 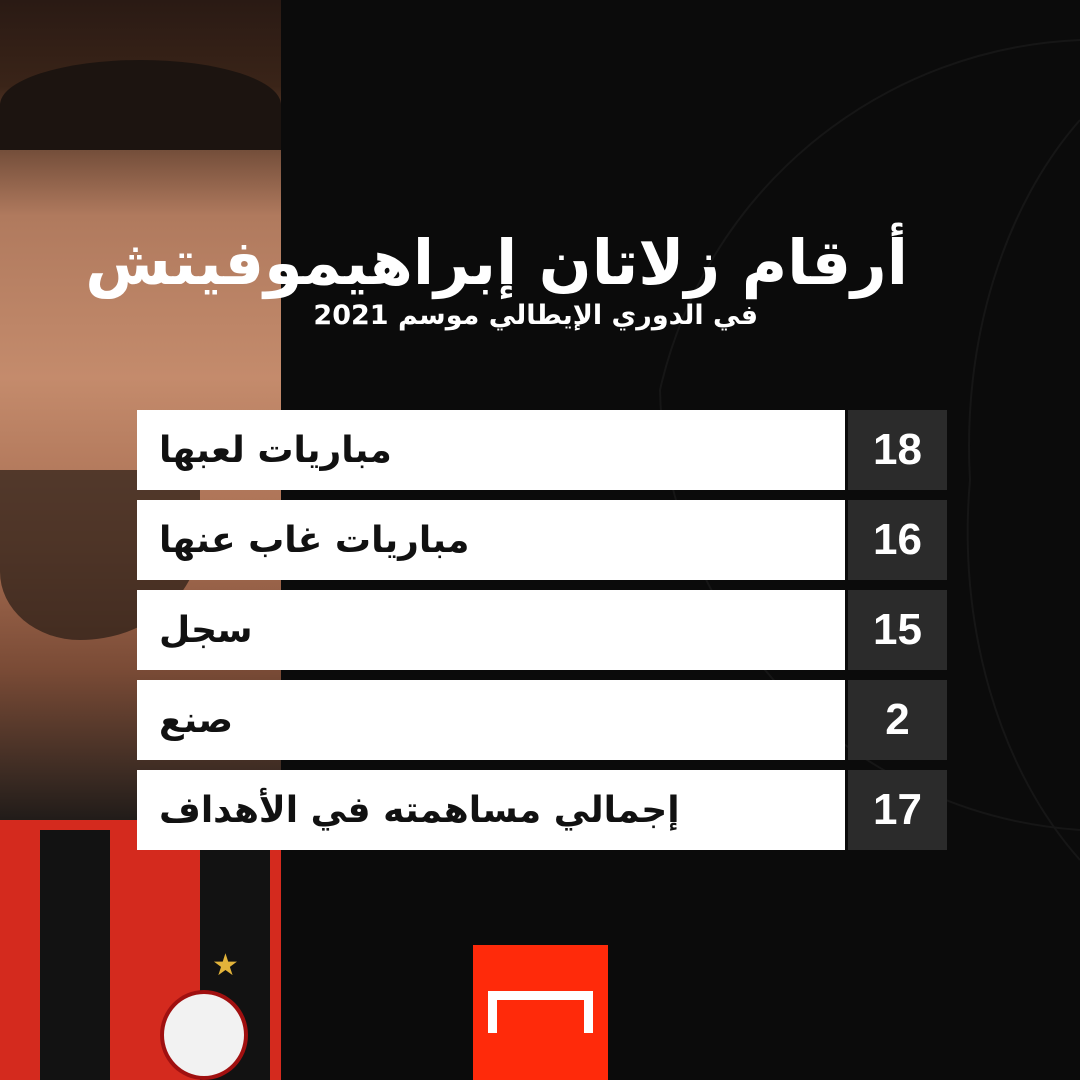 I want to click on stat-label: مباريات غاب عنها, so click(x=314, y=540).